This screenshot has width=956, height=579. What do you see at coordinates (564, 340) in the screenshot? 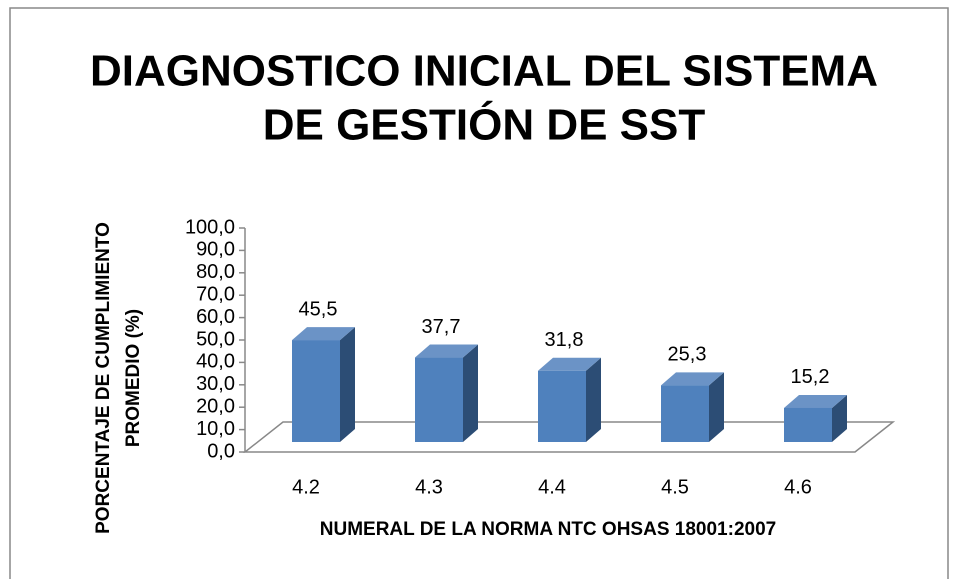
I see `data-label: 31,8` at bounding box center [564, 340].